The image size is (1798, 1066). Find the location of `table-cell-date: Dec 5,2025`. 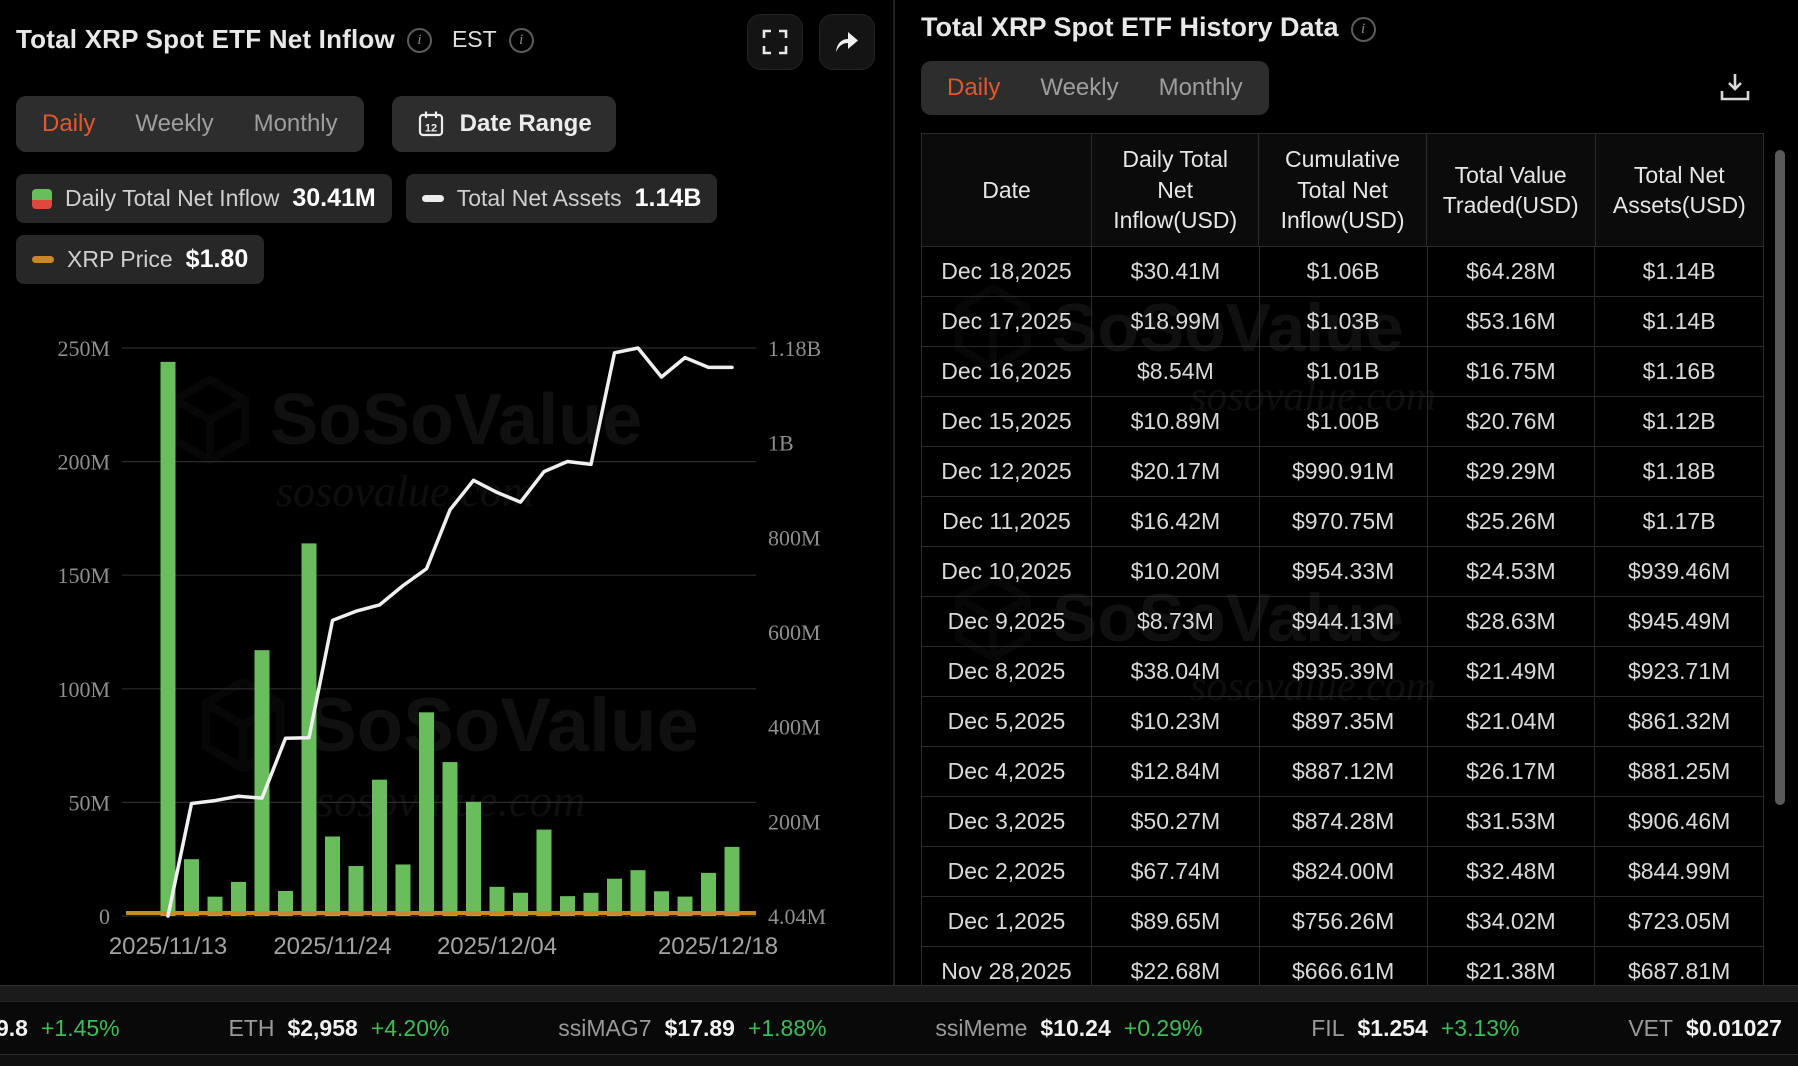

table-cell-date: Dec 5,2025 is located at coordinates (1007, 722).